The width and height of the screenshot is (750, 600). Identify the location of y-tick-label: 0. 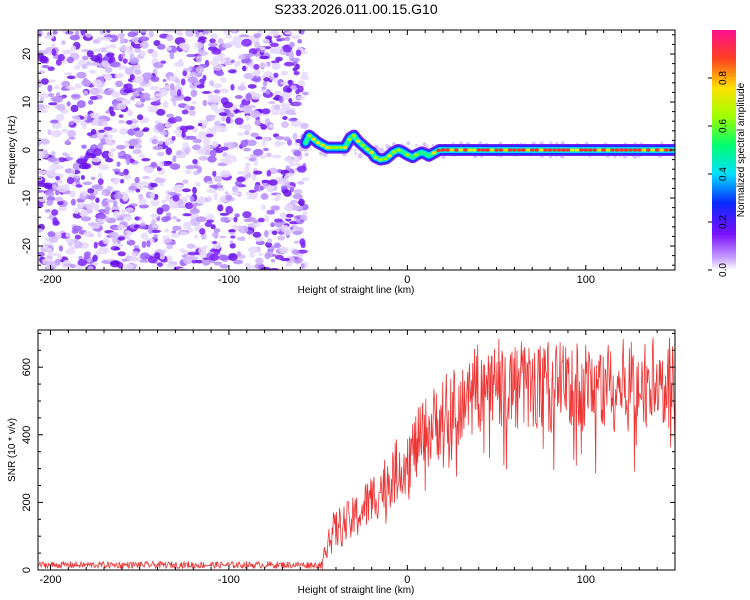
(27, 150).